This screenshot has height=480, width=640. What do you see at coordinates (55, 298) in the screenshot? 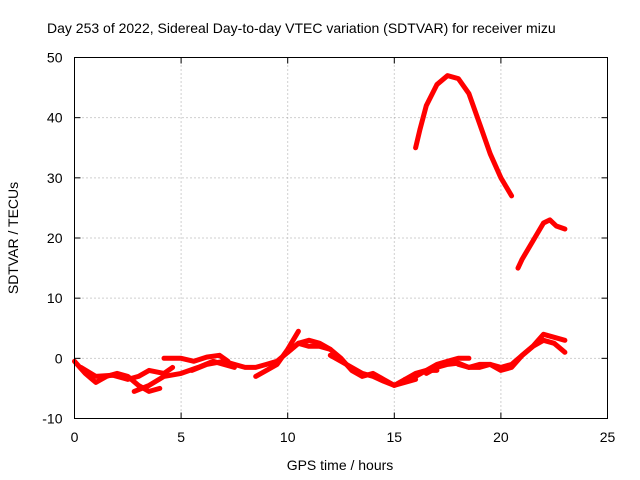
I see `y-tick-label: 10` at bounding box center [55, 298].